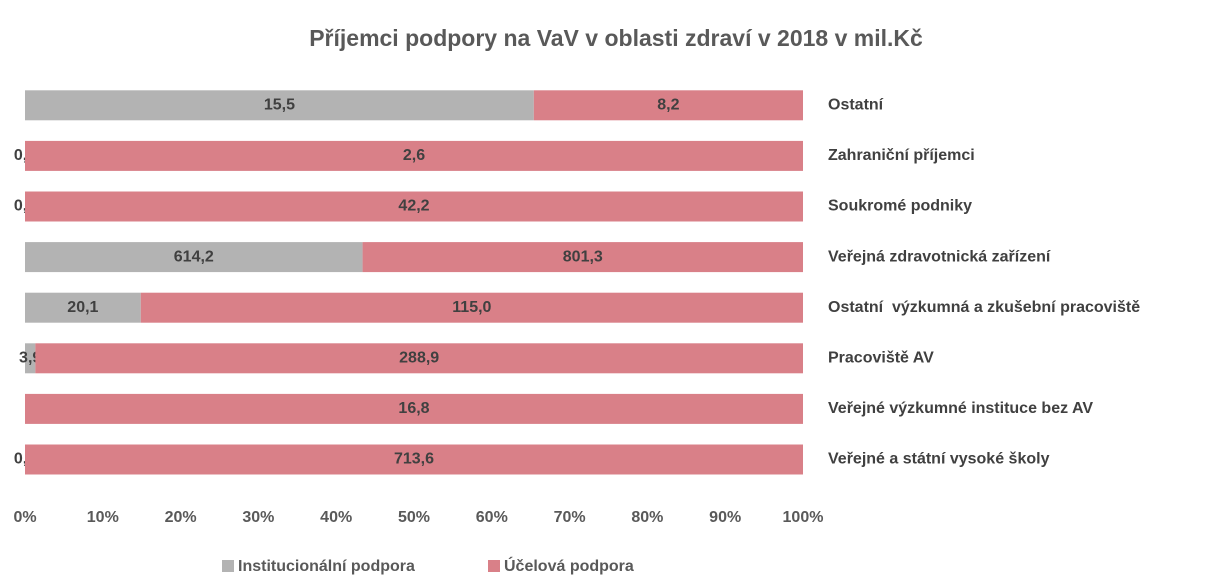 The height and width of the screenshot is (578, 1232). What do you see at coordinates (326, 566) in the screenshot?
I see `legend-label: Institucionální podpora` at bounding box center [326, 566].